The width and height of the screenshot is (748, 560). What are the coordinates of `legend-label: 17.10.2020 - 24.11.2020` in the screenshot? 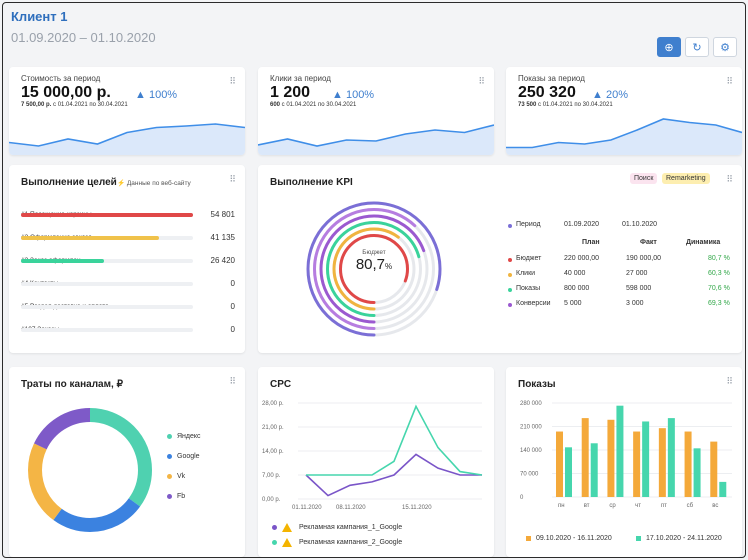 It's located at (684, 538).